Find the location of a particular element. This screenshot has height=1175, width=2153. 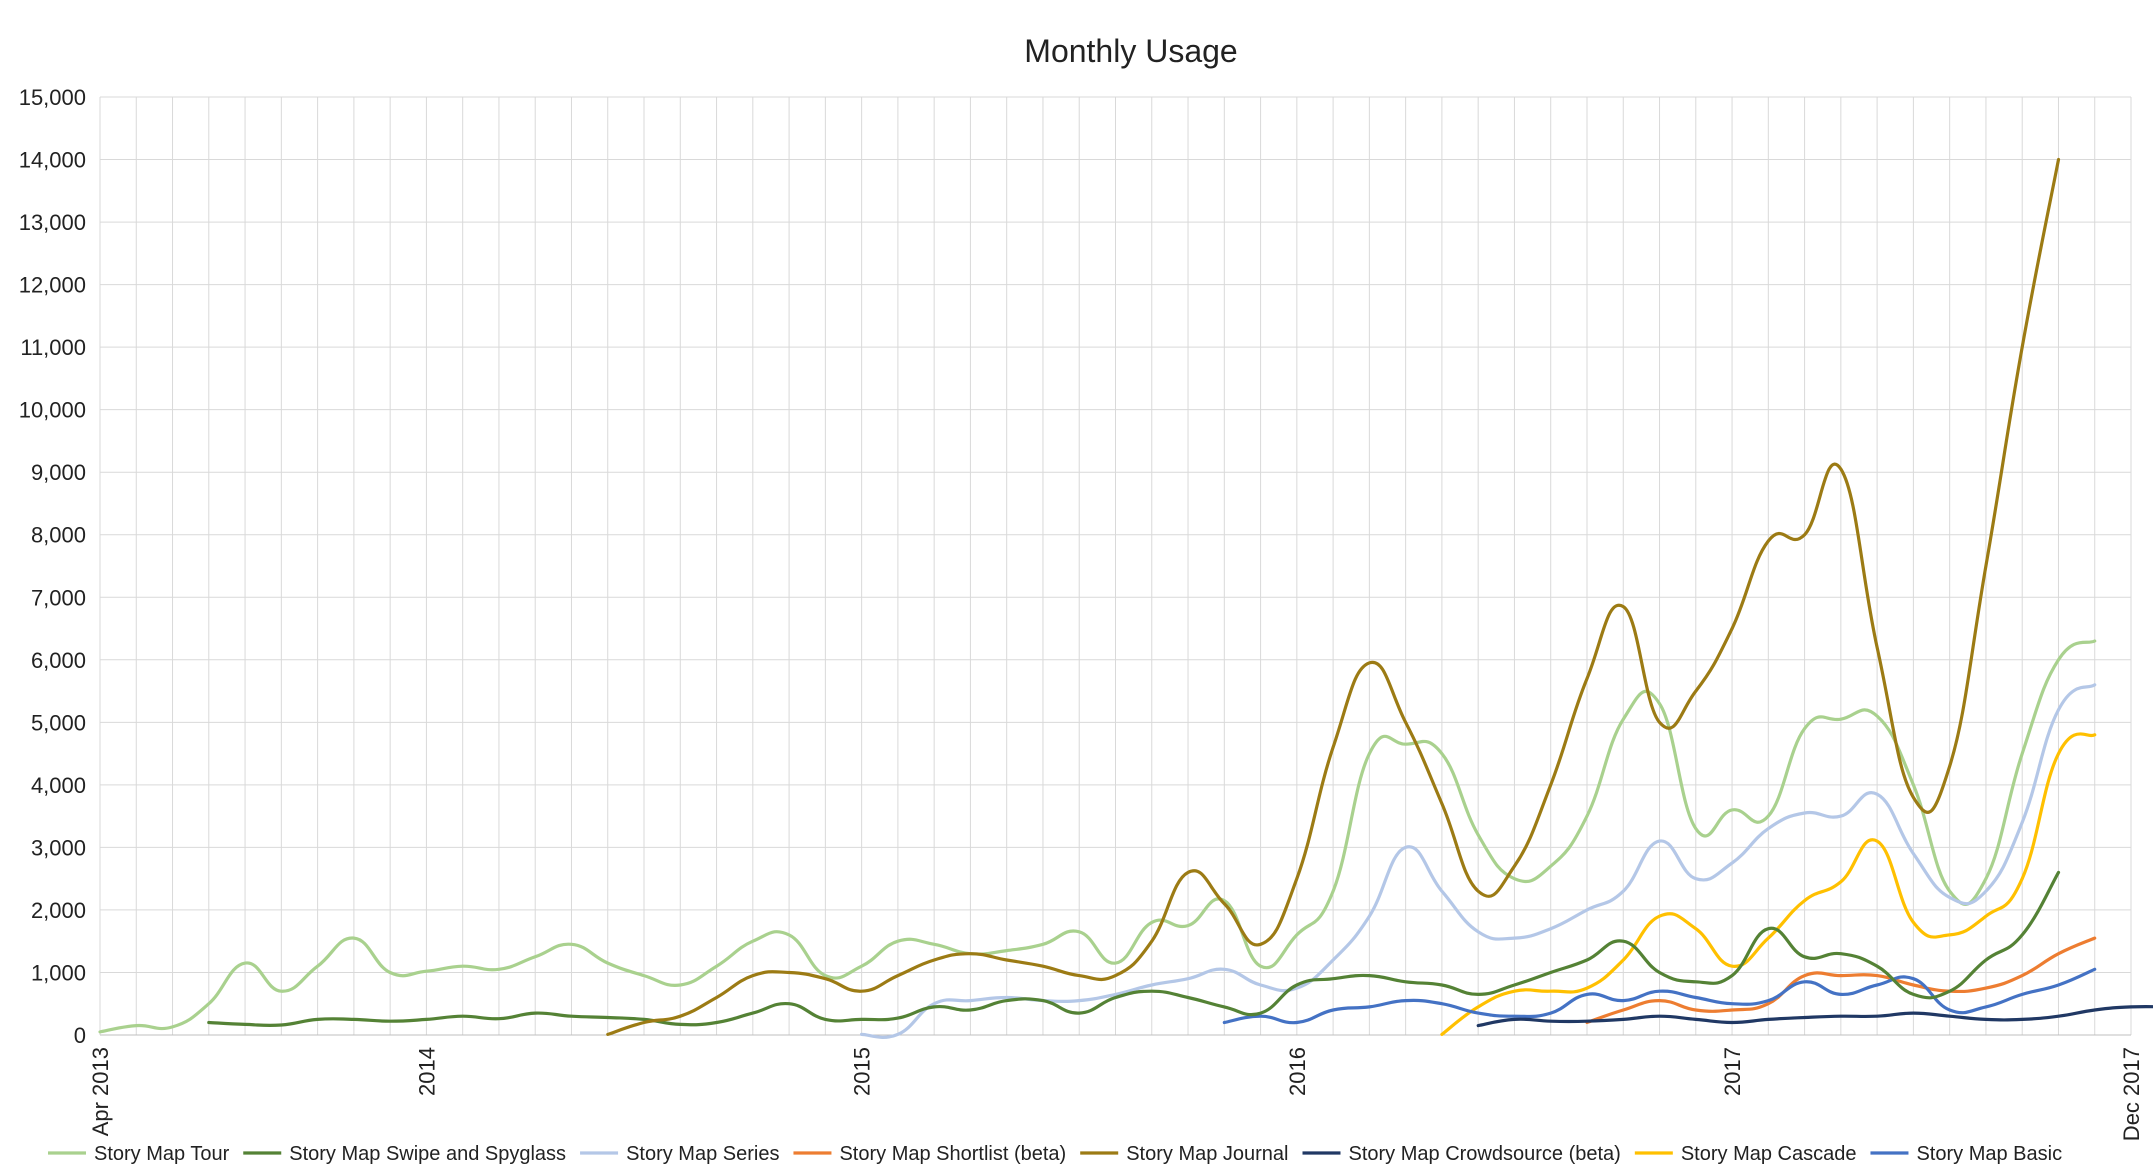

series-line-story-map-shortlist-beta is located at coordinates (1841, 980).